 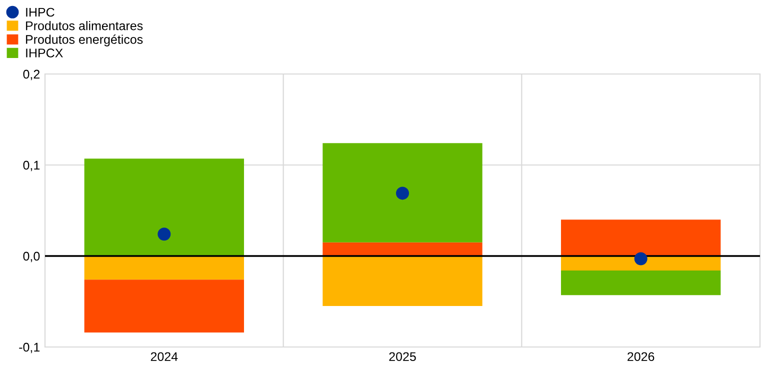 I want to click on x-tick-label: 2025, so click(x=402, y=357).